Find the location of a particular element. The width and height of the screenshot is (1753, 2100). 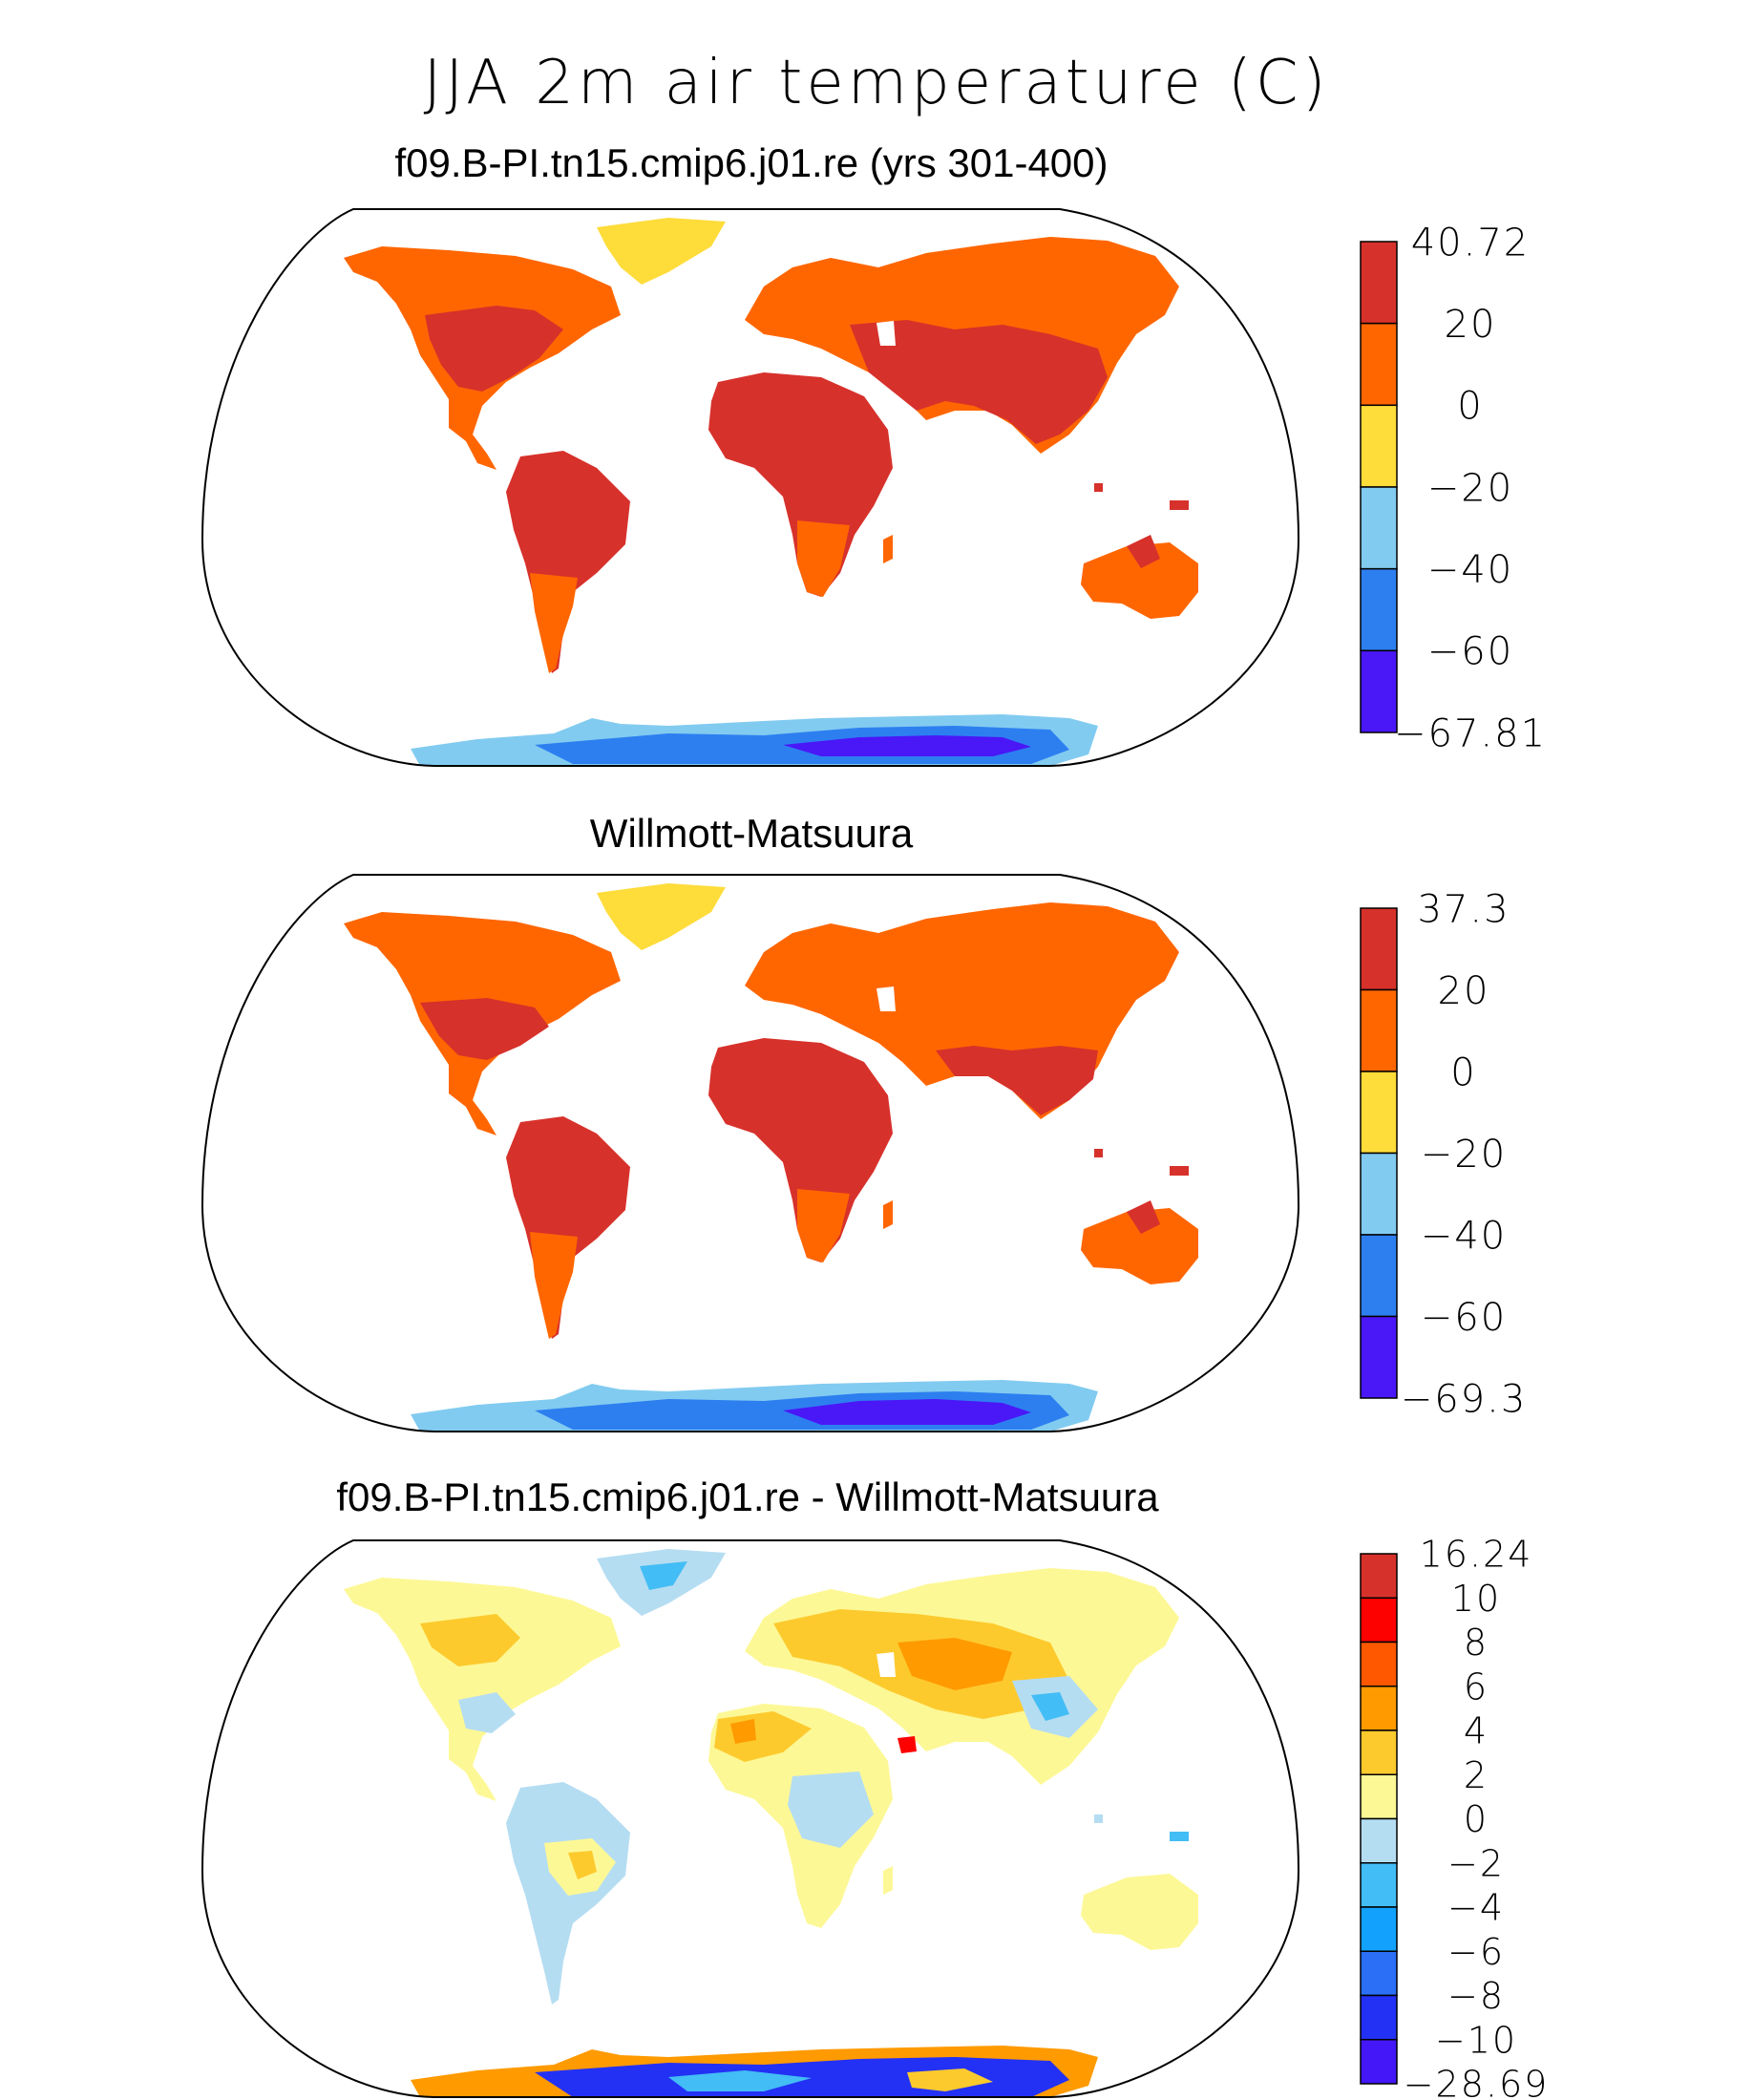

map-difference is located at coordinates (771, 1823).